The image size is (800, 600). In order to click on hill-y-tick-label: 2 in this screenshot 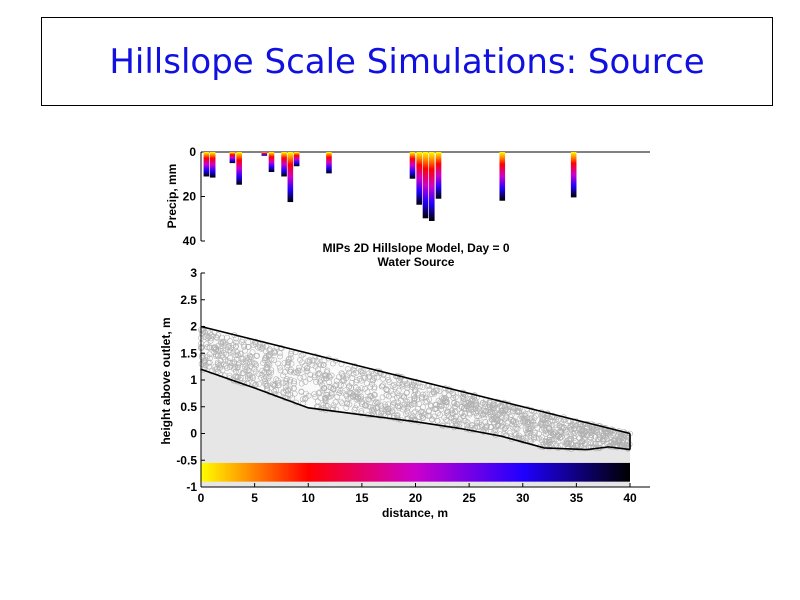, I will do `click(193, 327)`.